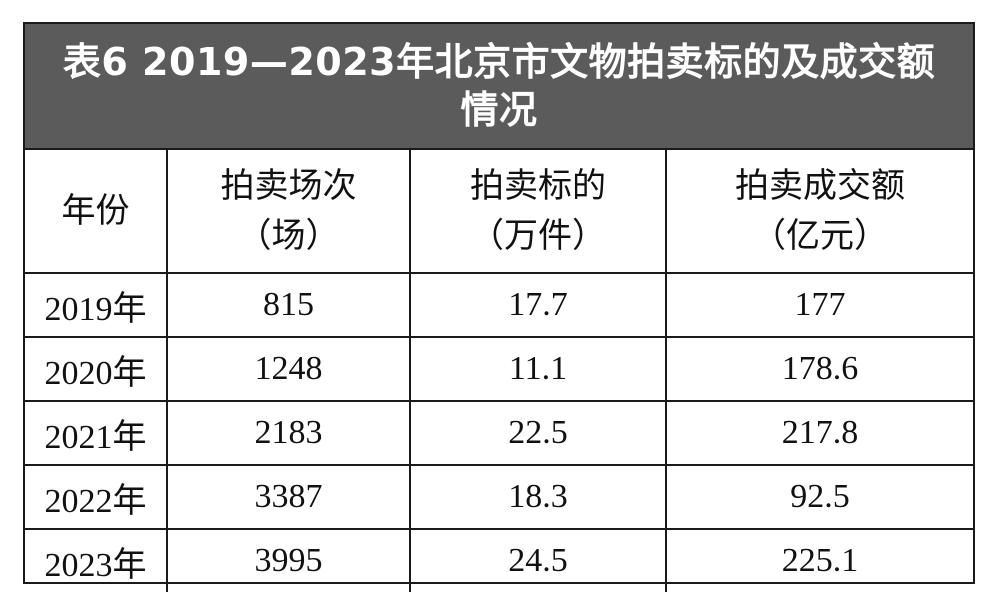 This screenshot has width=1000, height=608. Describe the element at coordinates (538, 369) in the screenshot. I see `cell-lots: 11.1` at that location.